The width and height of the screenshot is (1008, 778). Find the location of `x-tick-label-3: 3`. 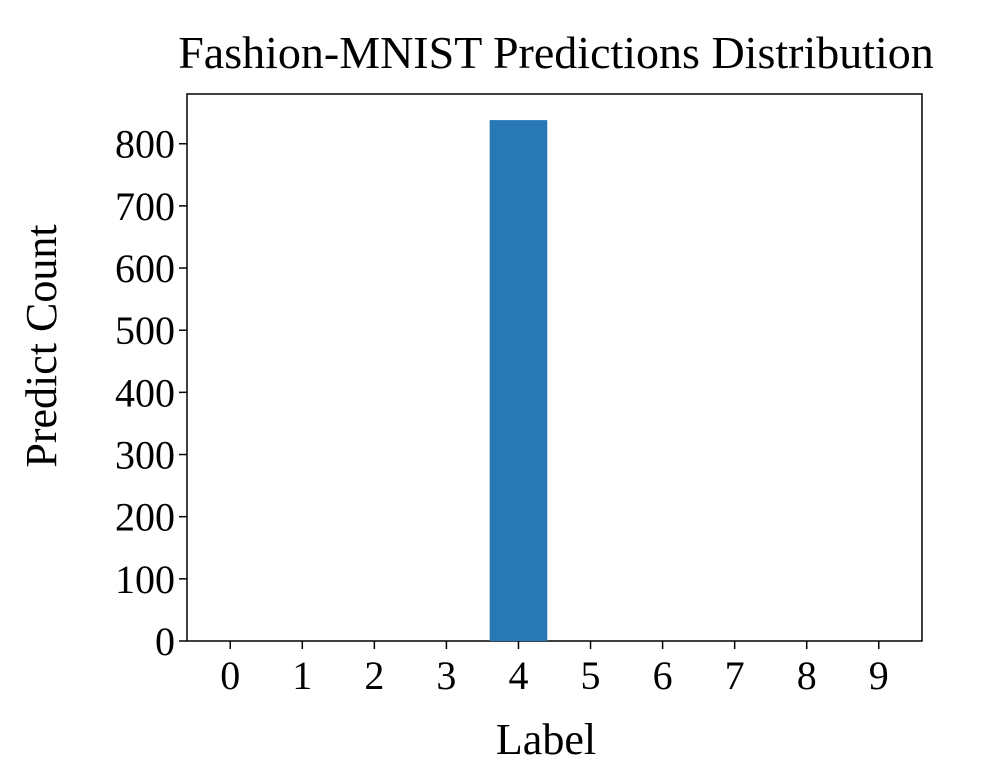

x-tick-label-3: 3 is located at coordinates (446, 675).